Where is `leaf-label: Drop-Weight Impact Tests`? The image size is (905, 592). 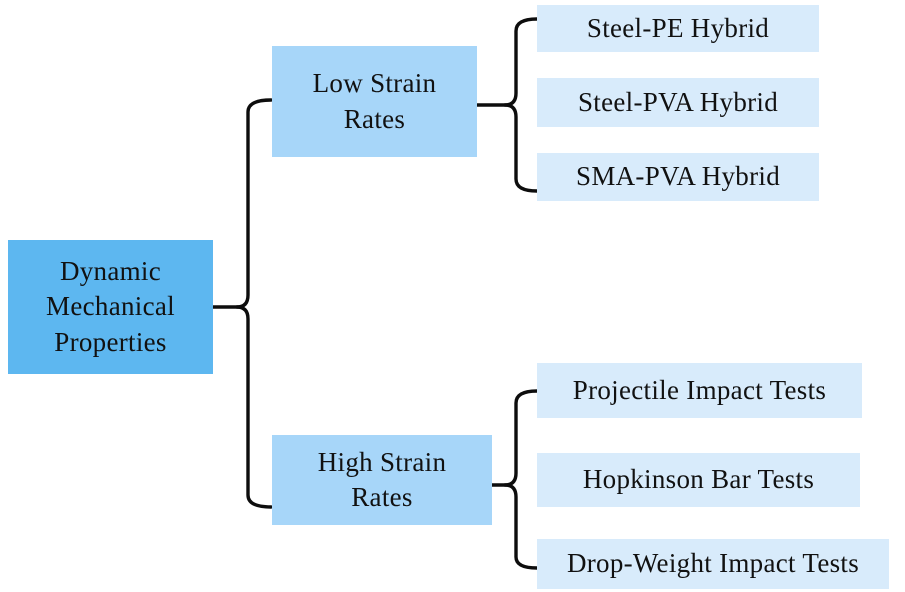
leaf-label: Drop-Weight Impact Tests is located at coordinates (713, 563).